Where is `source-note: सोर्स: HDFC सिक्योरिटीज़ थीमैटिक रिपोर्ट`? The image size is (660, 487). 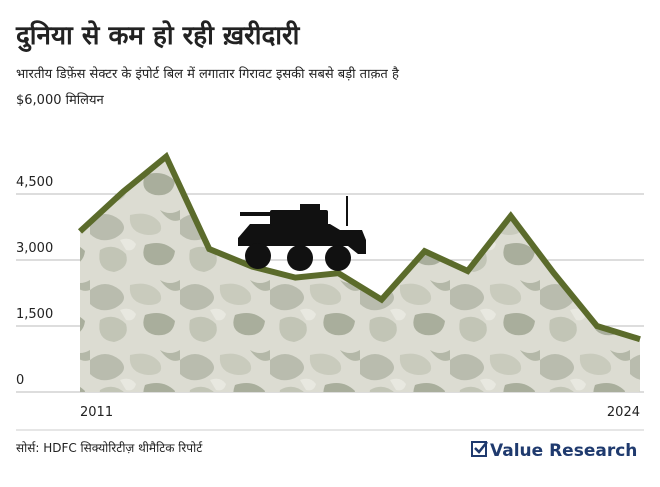 source-note: सोर्स: HDFC सिक्योरिटीज़ थीमैटिक रिपोर्ट is located at coordinates (109, 448).